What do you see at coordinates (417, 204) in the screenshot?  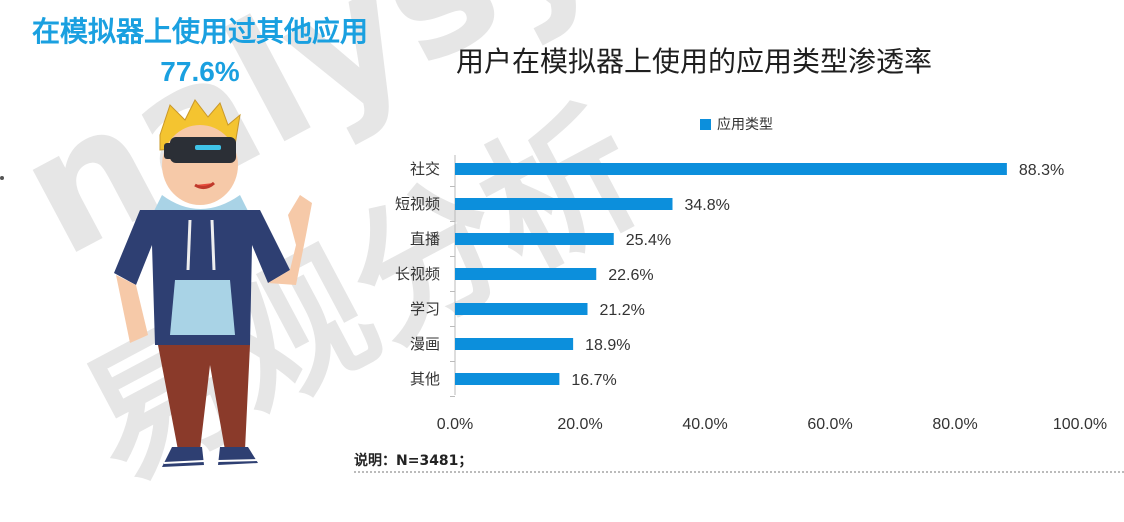 I see `category-label: 短视频` at bounding box center [417, 204].